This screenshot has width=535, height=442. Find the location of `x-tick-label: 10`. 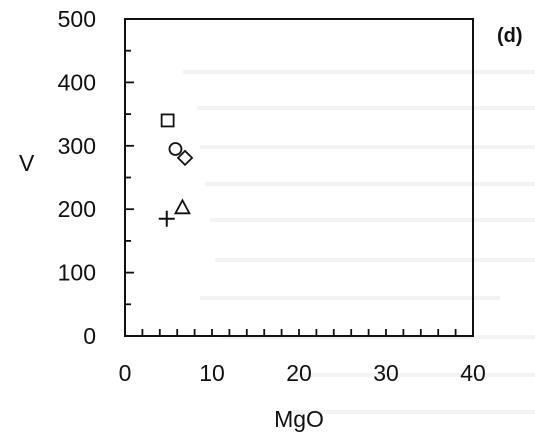

x-tick-label: 10 is located at coordinates (212, 373).